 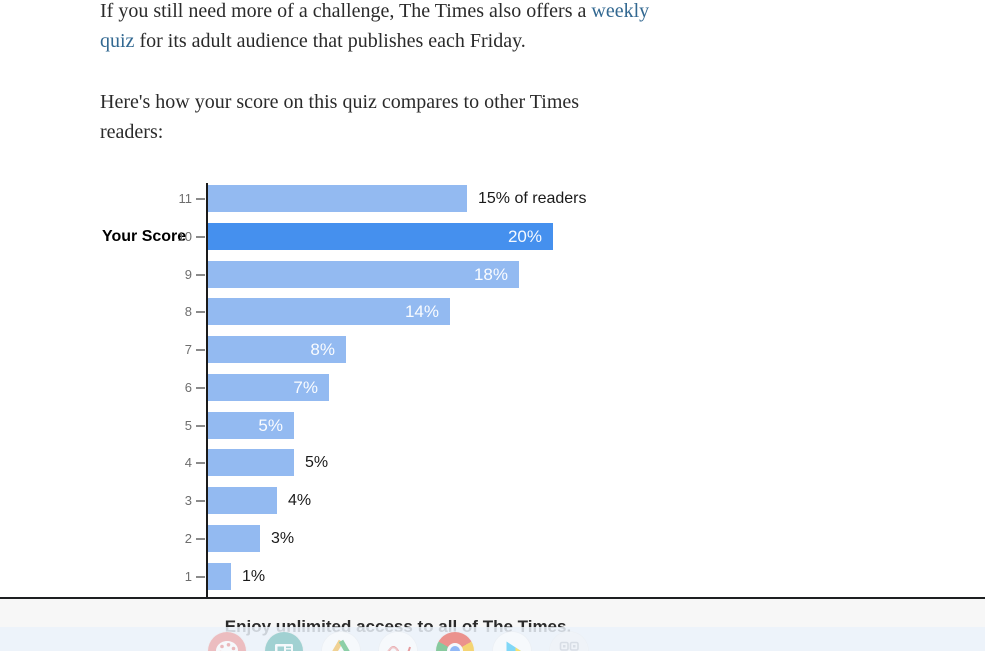 I want to click on chrome-hub, so click(x=455, y=647).